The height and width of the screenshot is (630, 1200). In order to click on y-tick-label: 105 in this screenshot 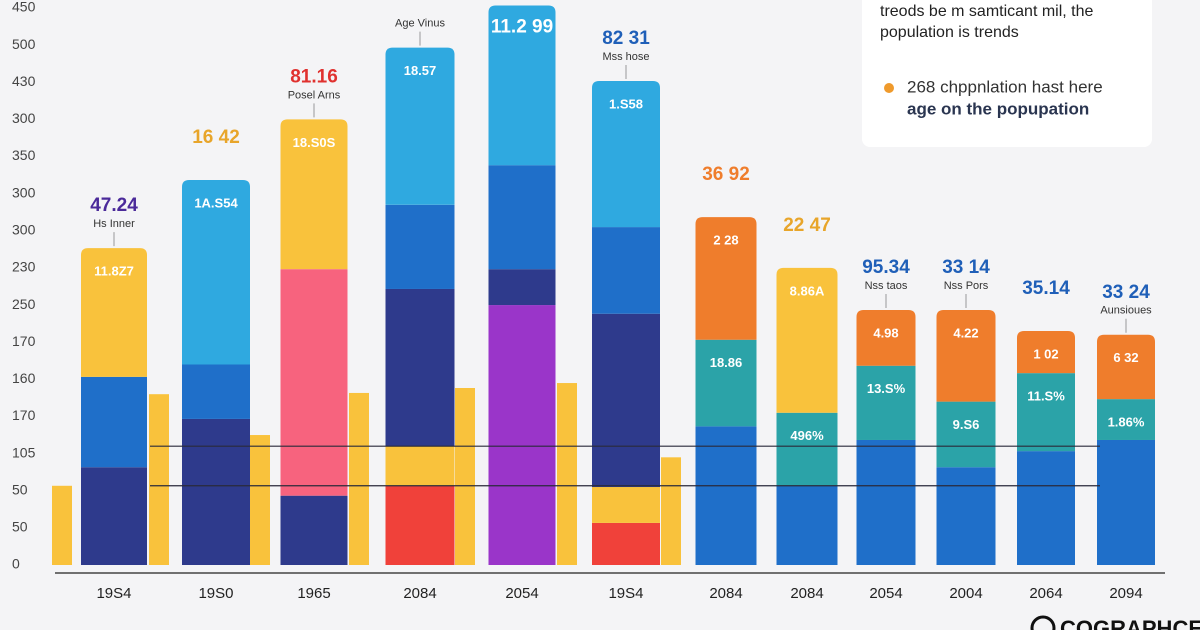, I will do `click(24, 452)`.